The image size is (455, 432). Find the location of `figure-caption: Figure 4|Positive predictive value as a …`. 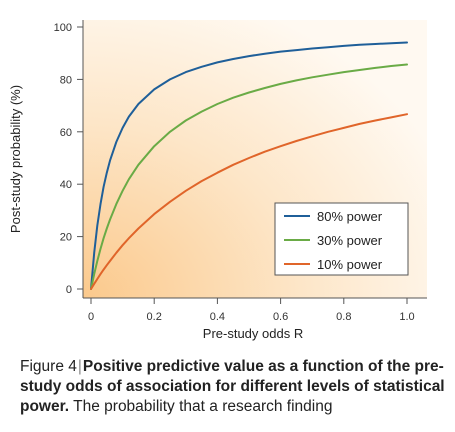

figure-caption: Figure 4|Positive predictive value as a … is located at coordinates (232, 387).